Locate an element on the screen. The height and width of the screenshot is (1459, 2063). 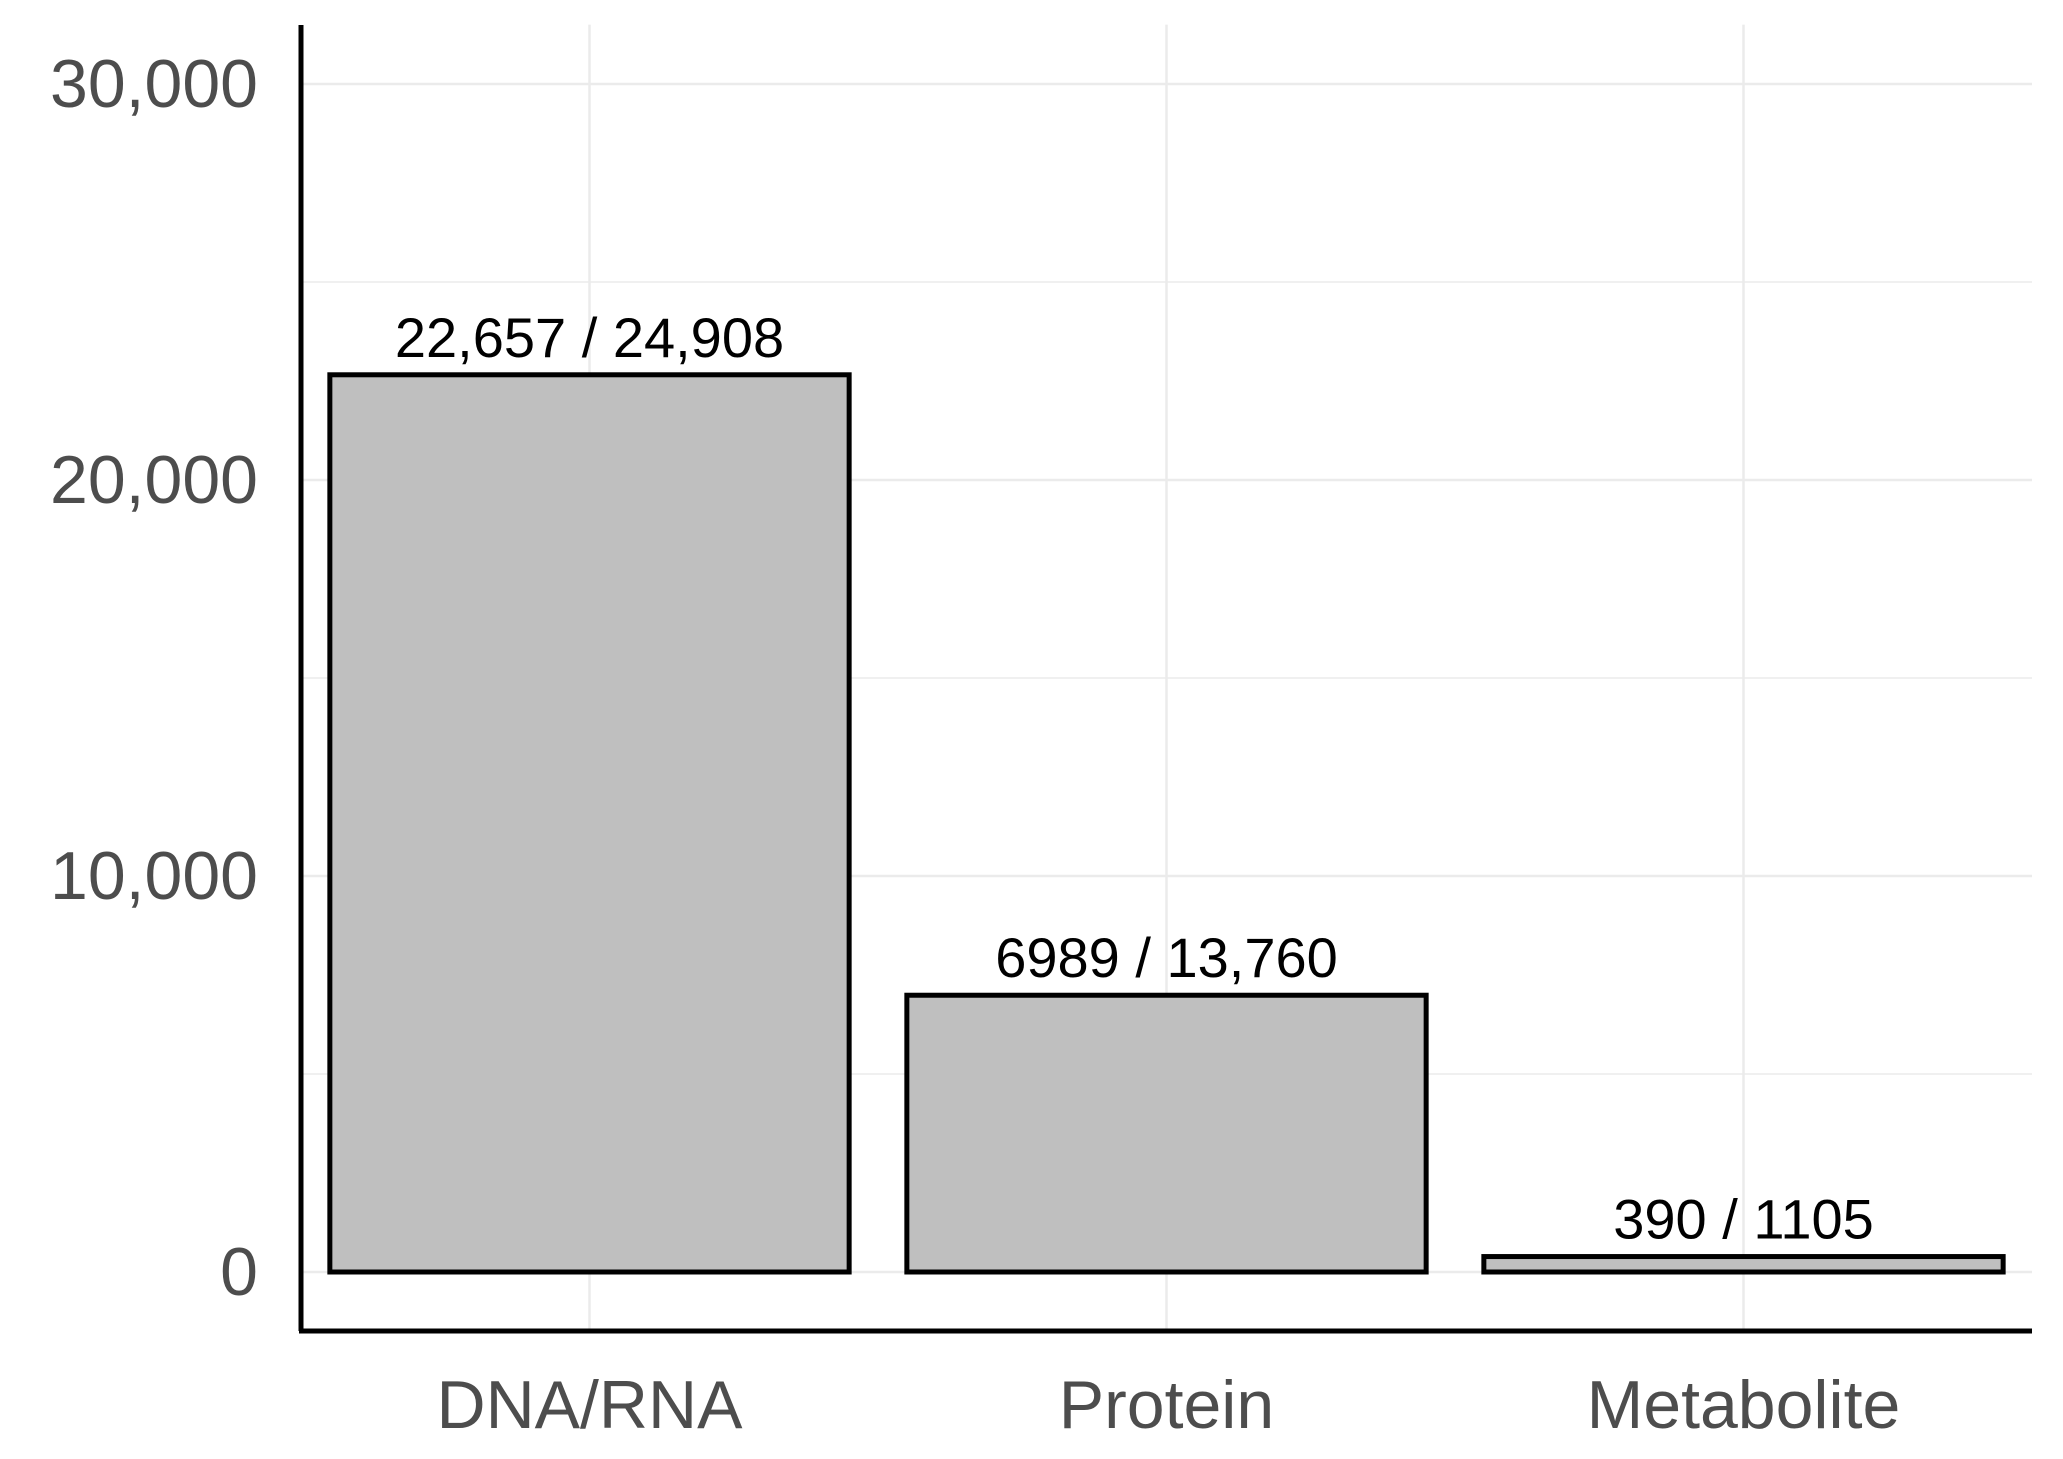
y-tick-label: 0 is located at coordinates (239, 1272).